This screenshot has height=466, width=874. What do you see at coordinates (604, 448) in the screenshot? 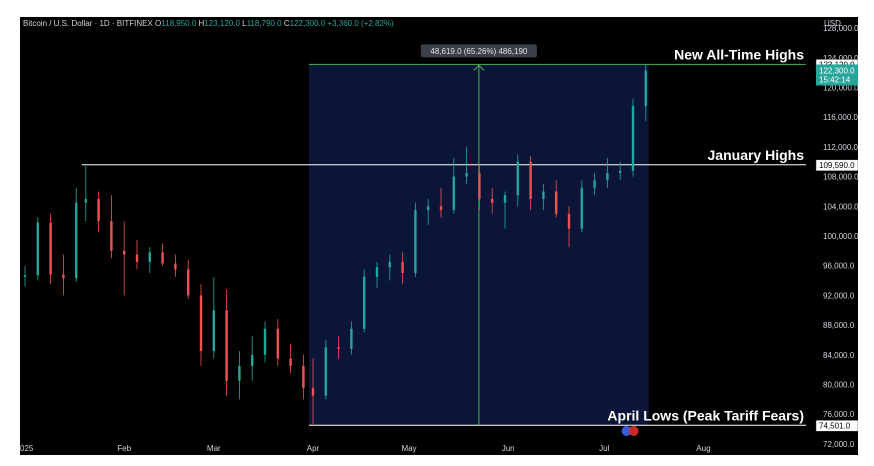
I see `x-tick-label: Jul` at bounding box center [604, 448].